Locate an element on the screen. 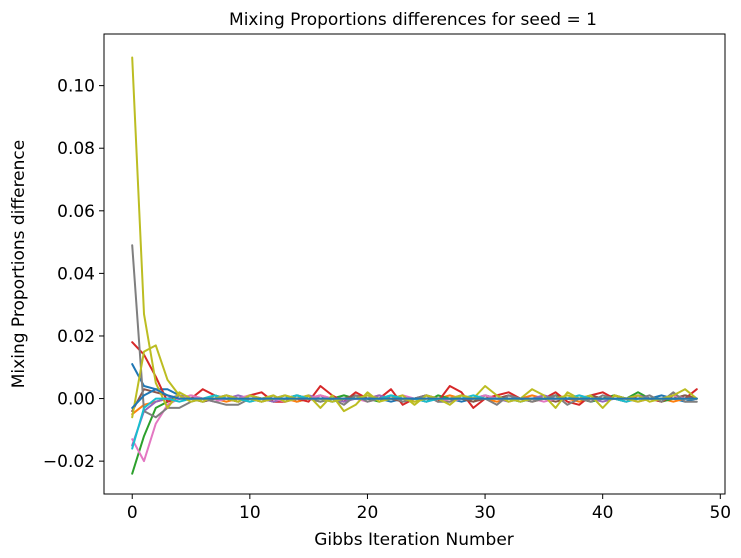  y-tick-label: 0.04 is located at coordinates (76, 274).